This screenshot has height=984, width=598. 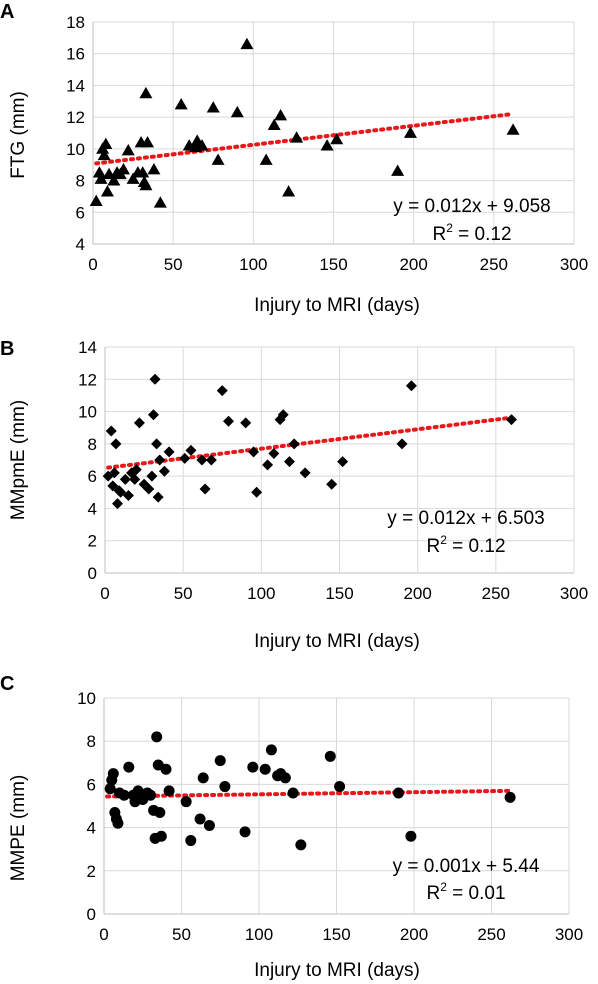 I want to click on x-tick-label-a: 0, so click(x=92, y=264).